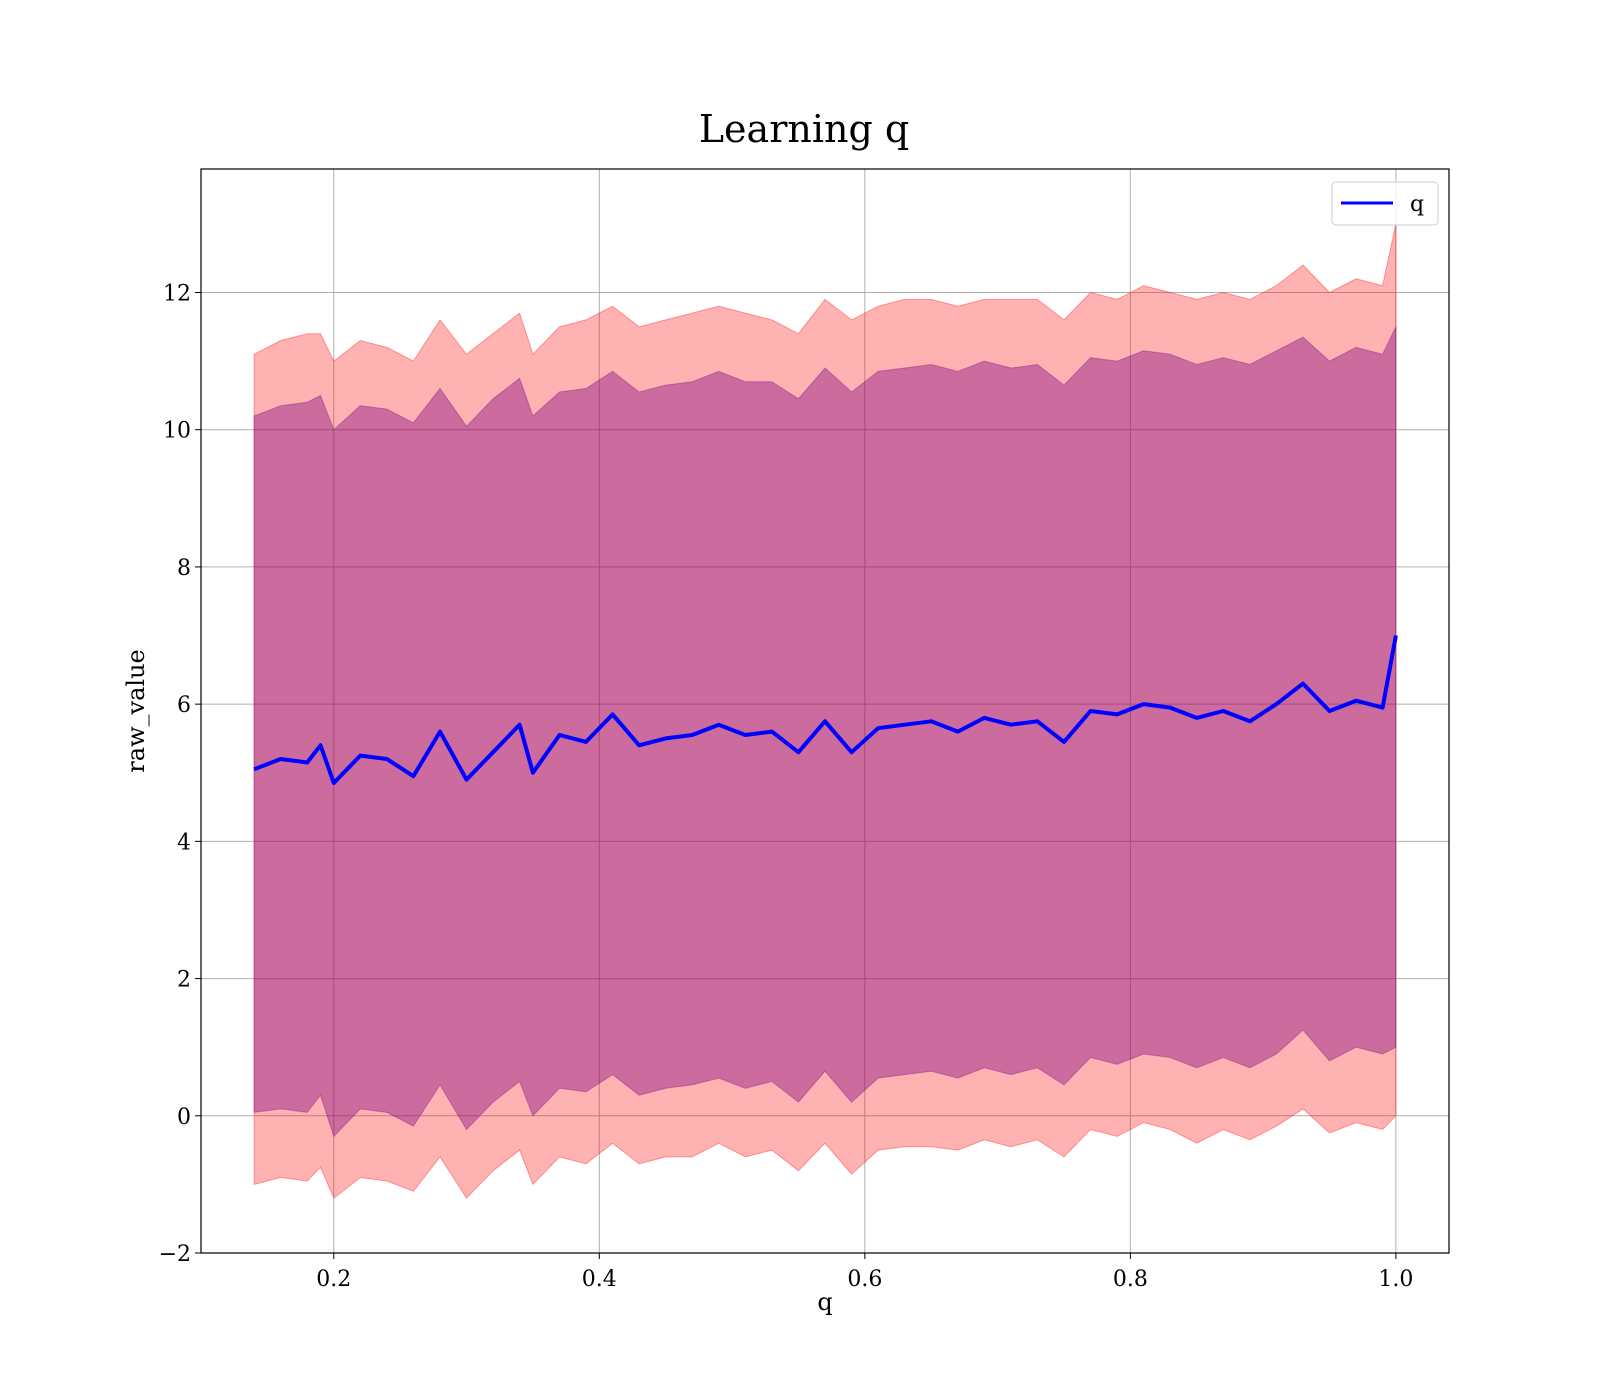 Image resolution: width=1600 pixels, height=1400 pixels. What do you see at coordinates (177, 431) in the screenshot?
I see `y-tick-label: 10` at bounding box center [177, 431].